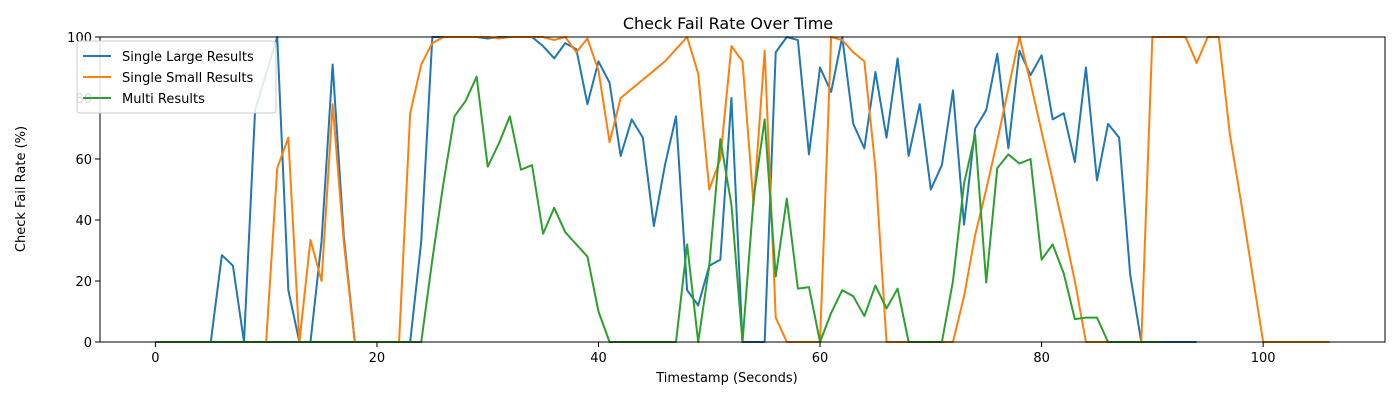 The width and height of the screenshot is (1400, 400). I want to click on legend-label: Multi Results, so click(163, 99).